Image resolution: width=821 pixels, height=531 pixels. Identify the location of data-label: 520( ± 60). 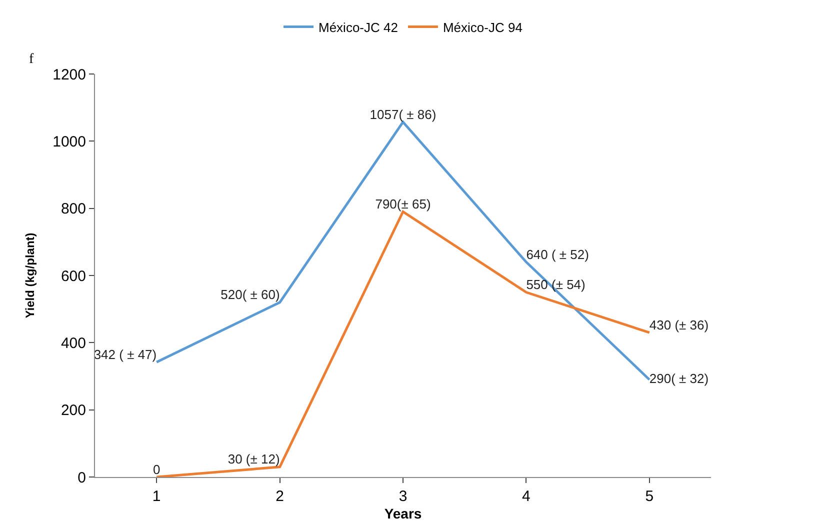
(250, 294).